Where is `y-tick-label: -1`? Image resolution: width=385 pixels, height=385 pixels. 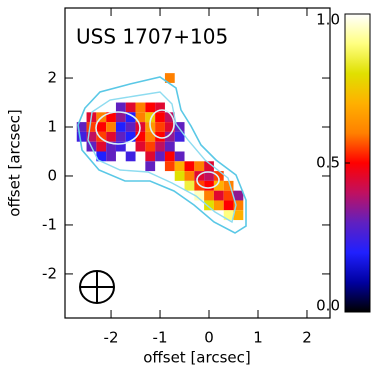 y-tick-label: -1 is located at coordinates (49, 224).